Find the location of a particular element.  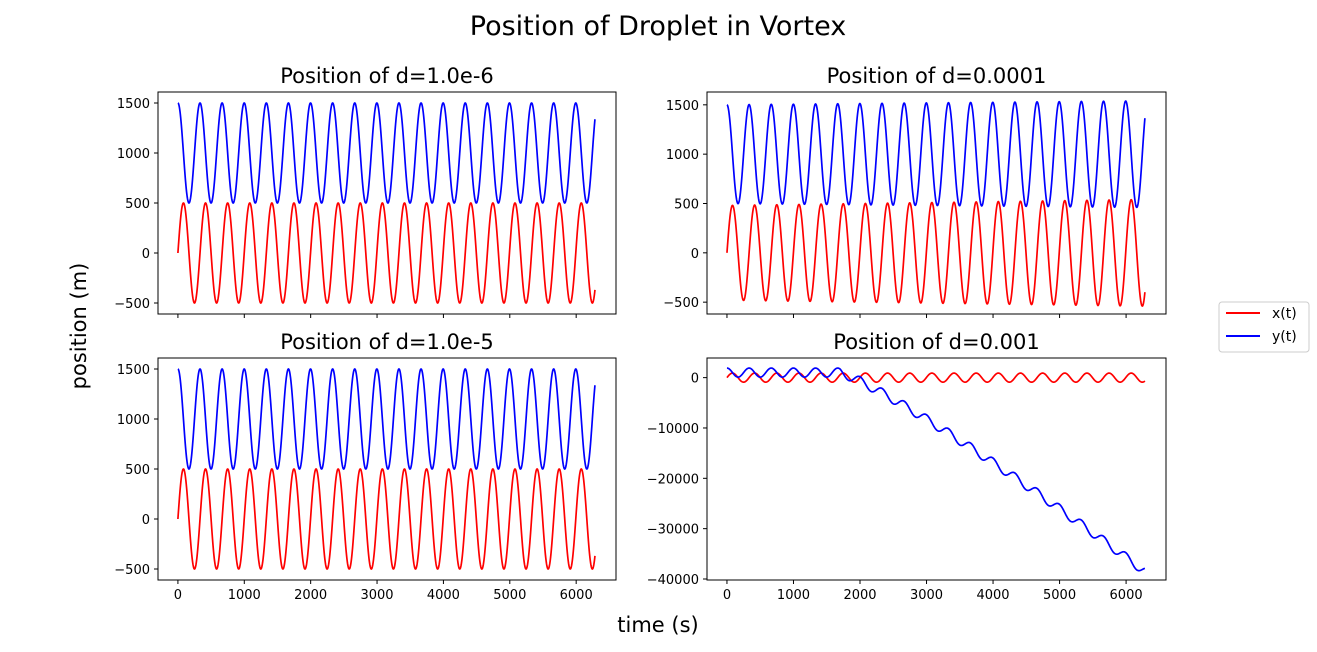

subplot-title: Position of d=1.0e-5 is located at coordinates (387, 342).